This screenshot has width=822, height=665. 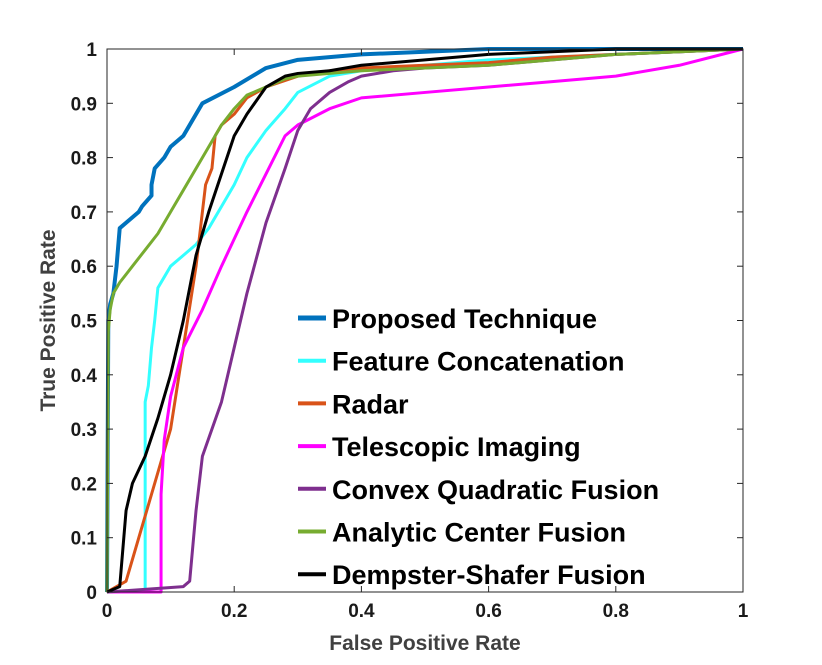 I want to click on legend-label: Proposed Technique, so click(x=464, y=319).